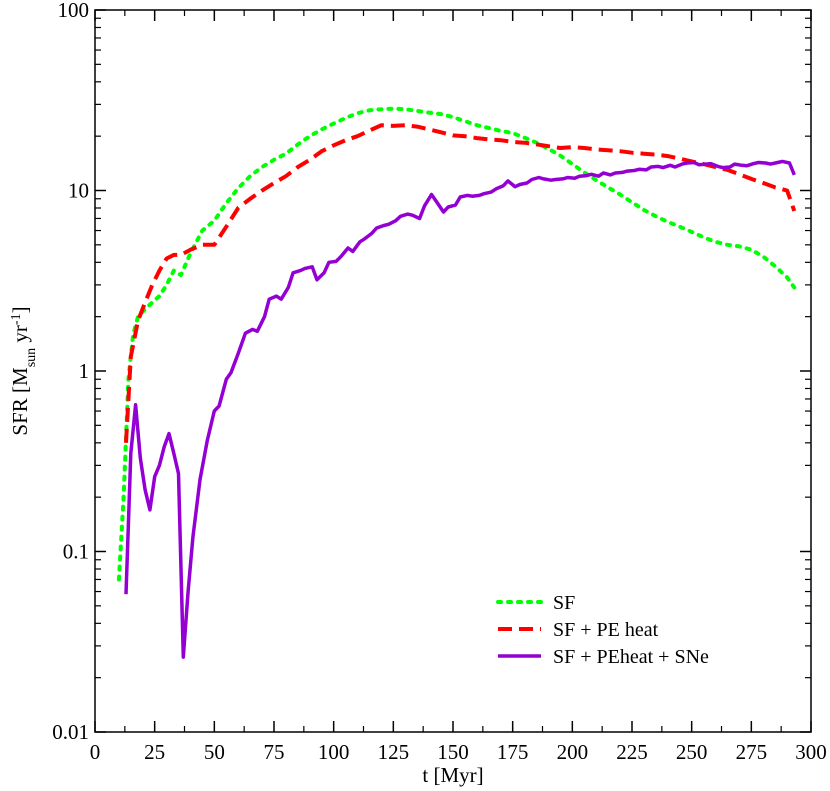  Describe the element at coordinates (76, 552) in the screenshot. I see `y-tick-label: 0.1` at that location.